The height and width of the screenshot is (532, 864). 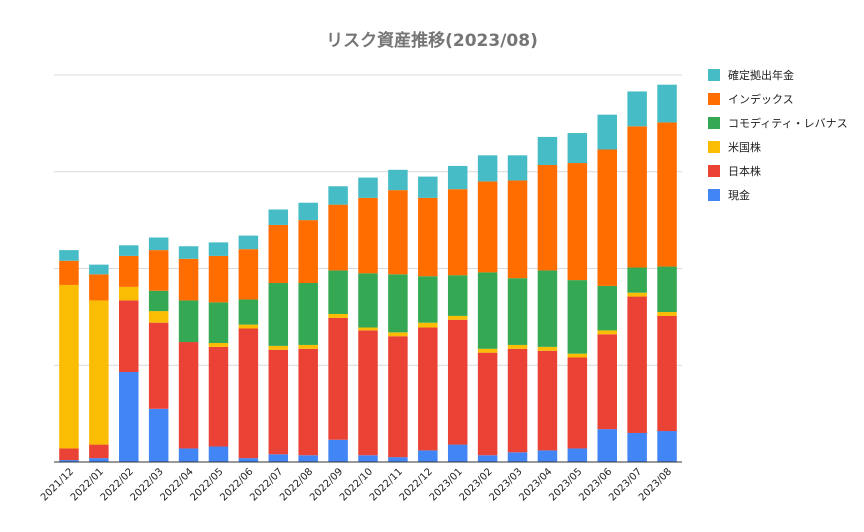 I want to click on bar-stack-2022/11, so click(x=398, y=315).